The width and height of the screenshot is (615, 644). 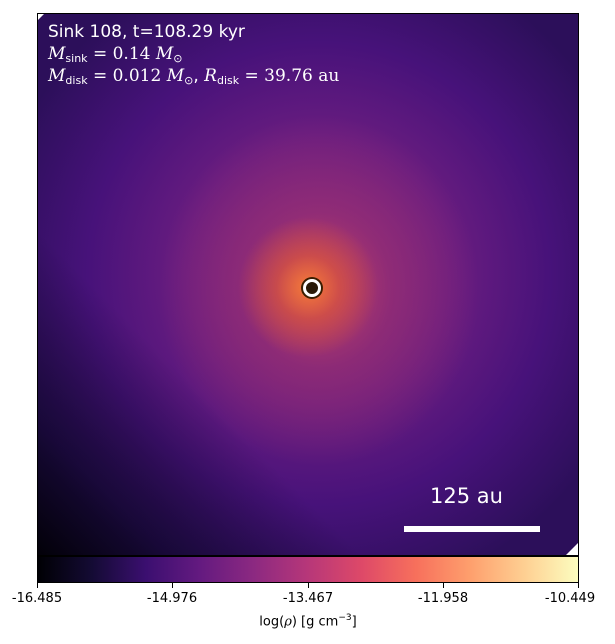 What do you see at coordinates (466, 496) in the screenshot?
I see `scale-bar-label: 125 au` at bounding box center [466, 496].